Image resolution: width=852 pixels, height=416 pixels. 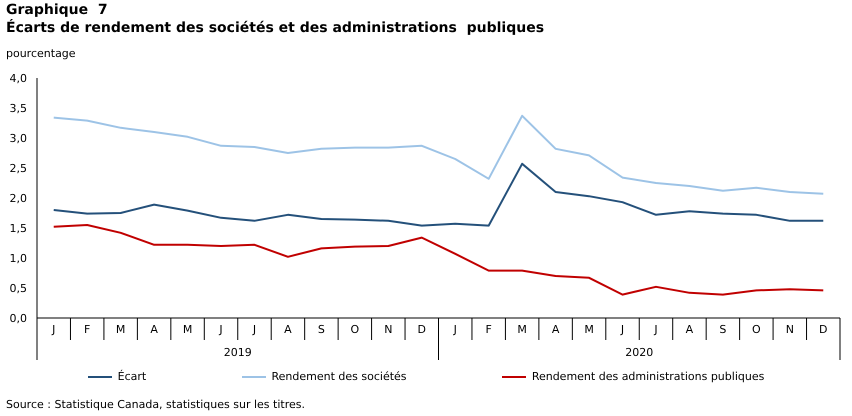 What do you see at coordinates (57, 10) in the screenshot?
I see `chart-title: Graphique 7` at bounding box center [57, 10].